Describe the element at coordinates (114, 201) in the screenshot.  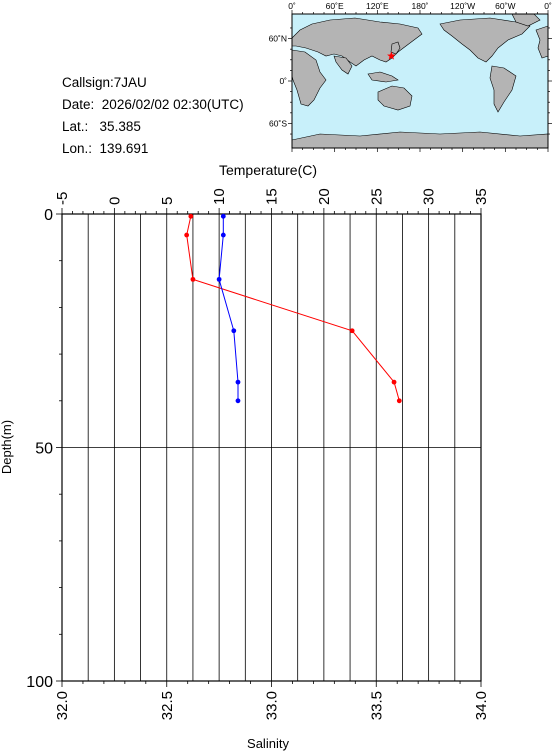
I see `temperature-tick-label: 0` at that location.